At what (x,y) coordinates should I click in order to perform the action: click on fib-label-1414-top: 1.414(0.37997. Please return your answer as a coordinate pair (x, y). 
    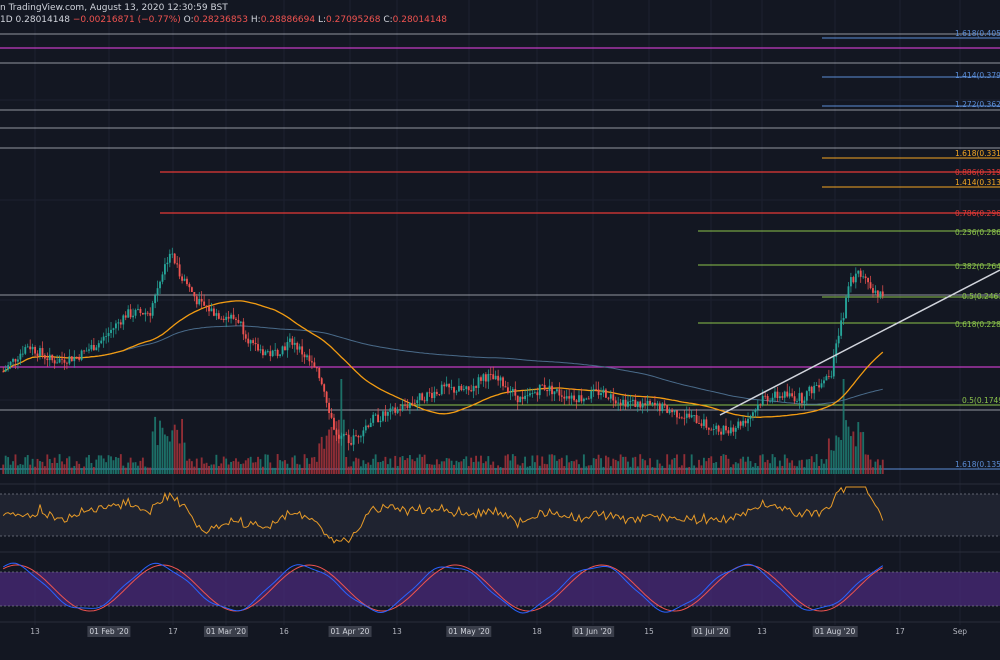
    Looking at the image, I should click on (977, 75).